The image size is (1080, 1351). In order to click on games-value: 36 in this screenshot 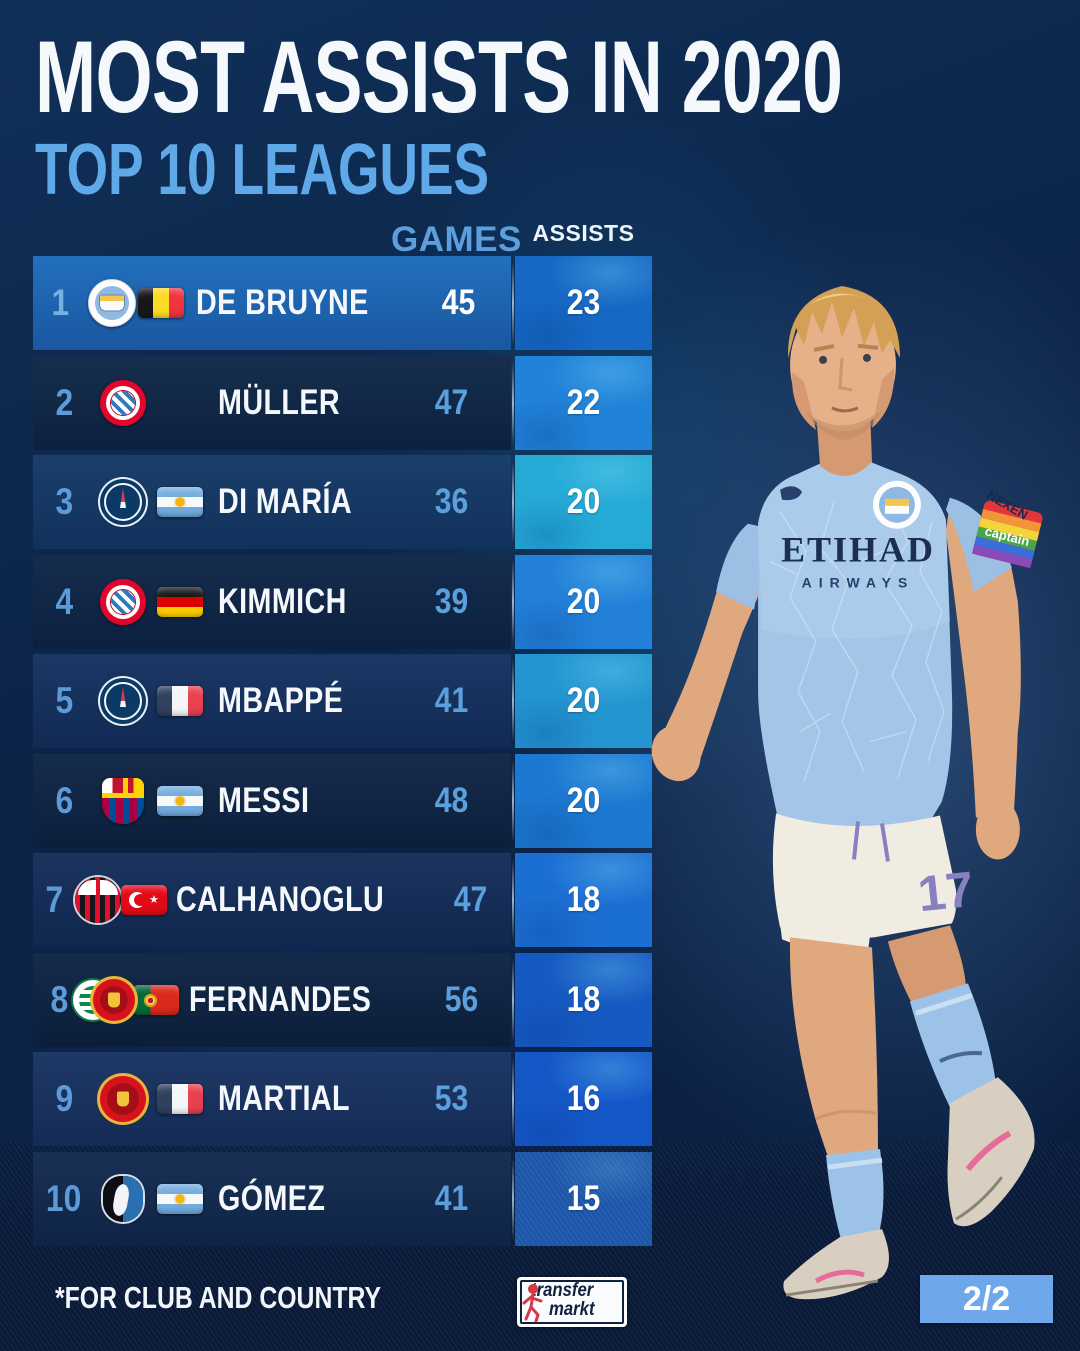, I will do `click(451, 501)`.